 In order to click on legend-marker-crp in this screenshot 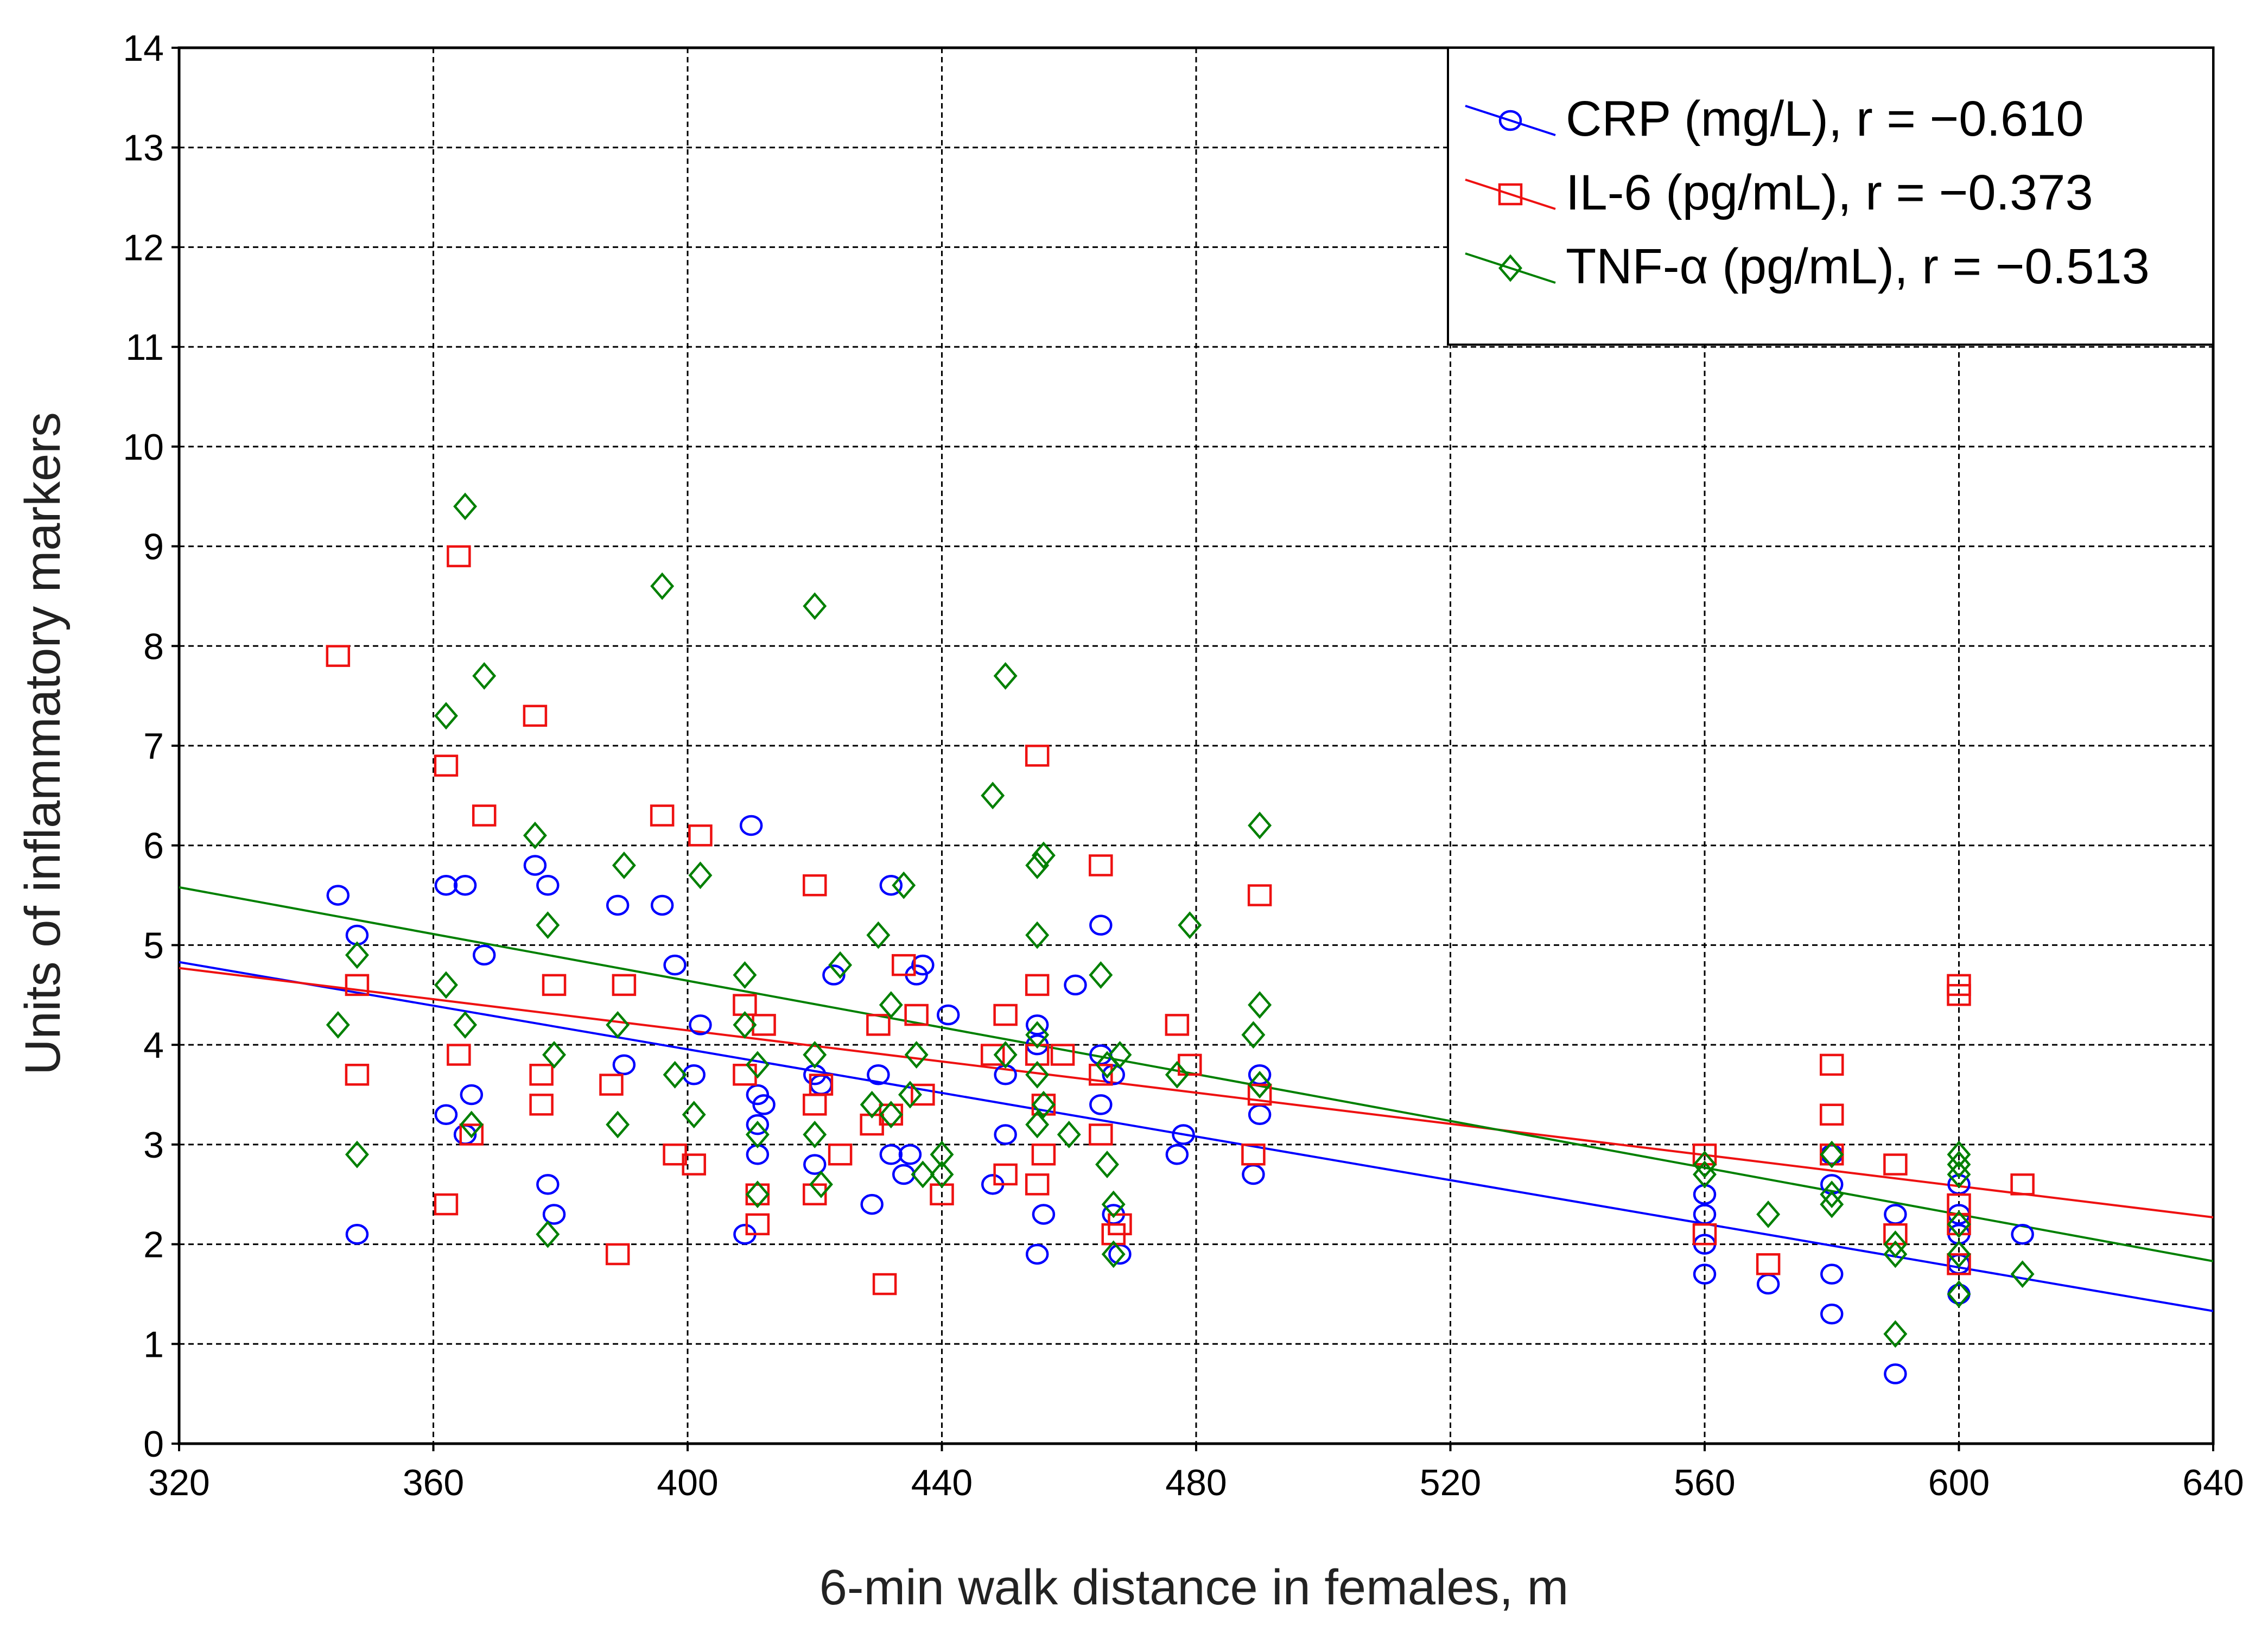, I will do `click(1510, 120)`.